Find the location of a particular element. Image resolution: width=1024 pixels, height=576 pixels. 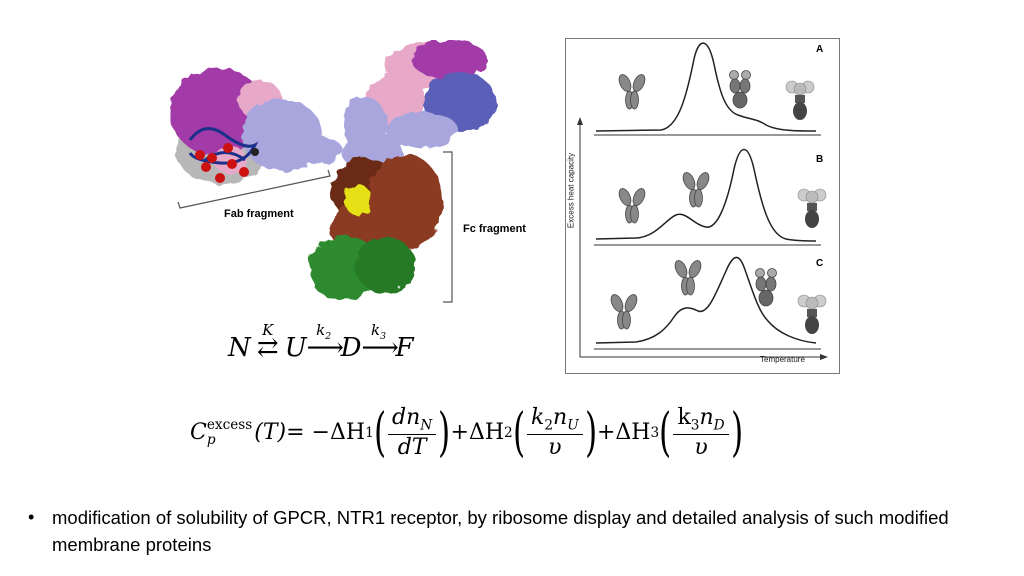

species-d: D is located at coordinates (351, 348).